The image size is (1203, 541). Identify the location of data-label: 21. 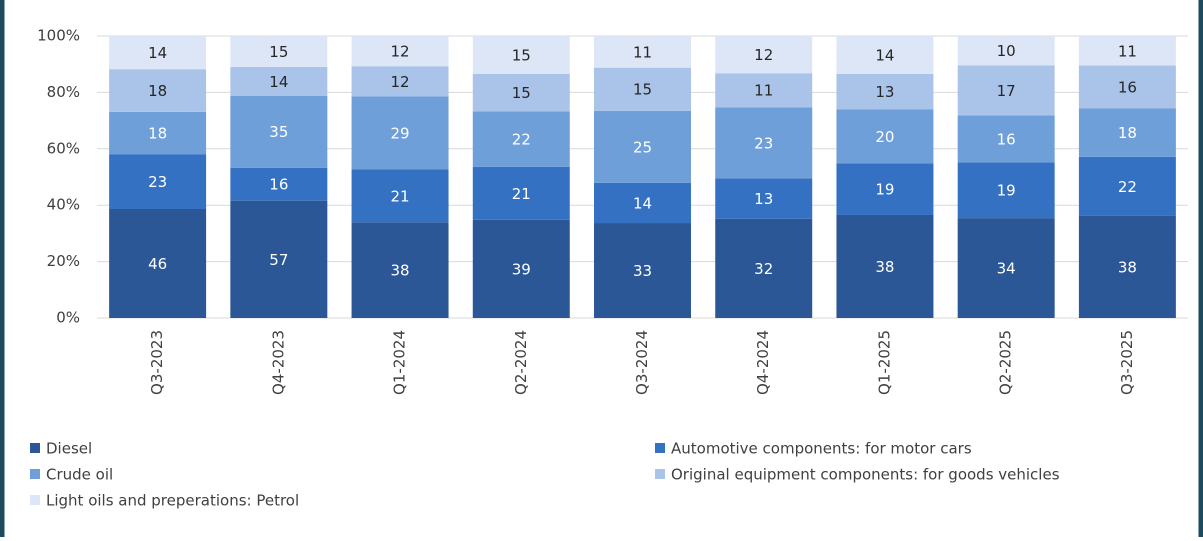
(521, 194).